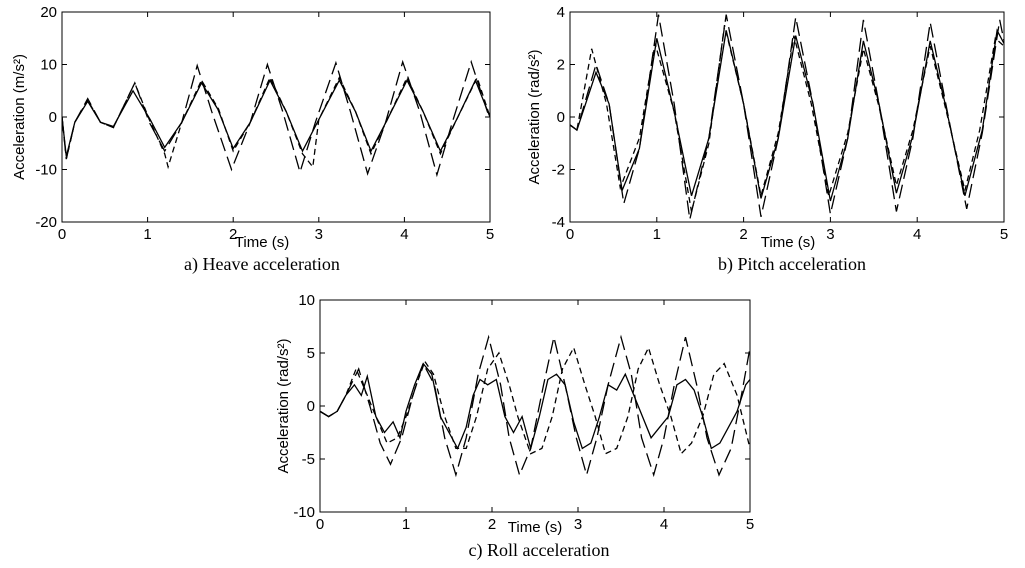  I want to click on y-tick-label: -4, so click(558, 222).